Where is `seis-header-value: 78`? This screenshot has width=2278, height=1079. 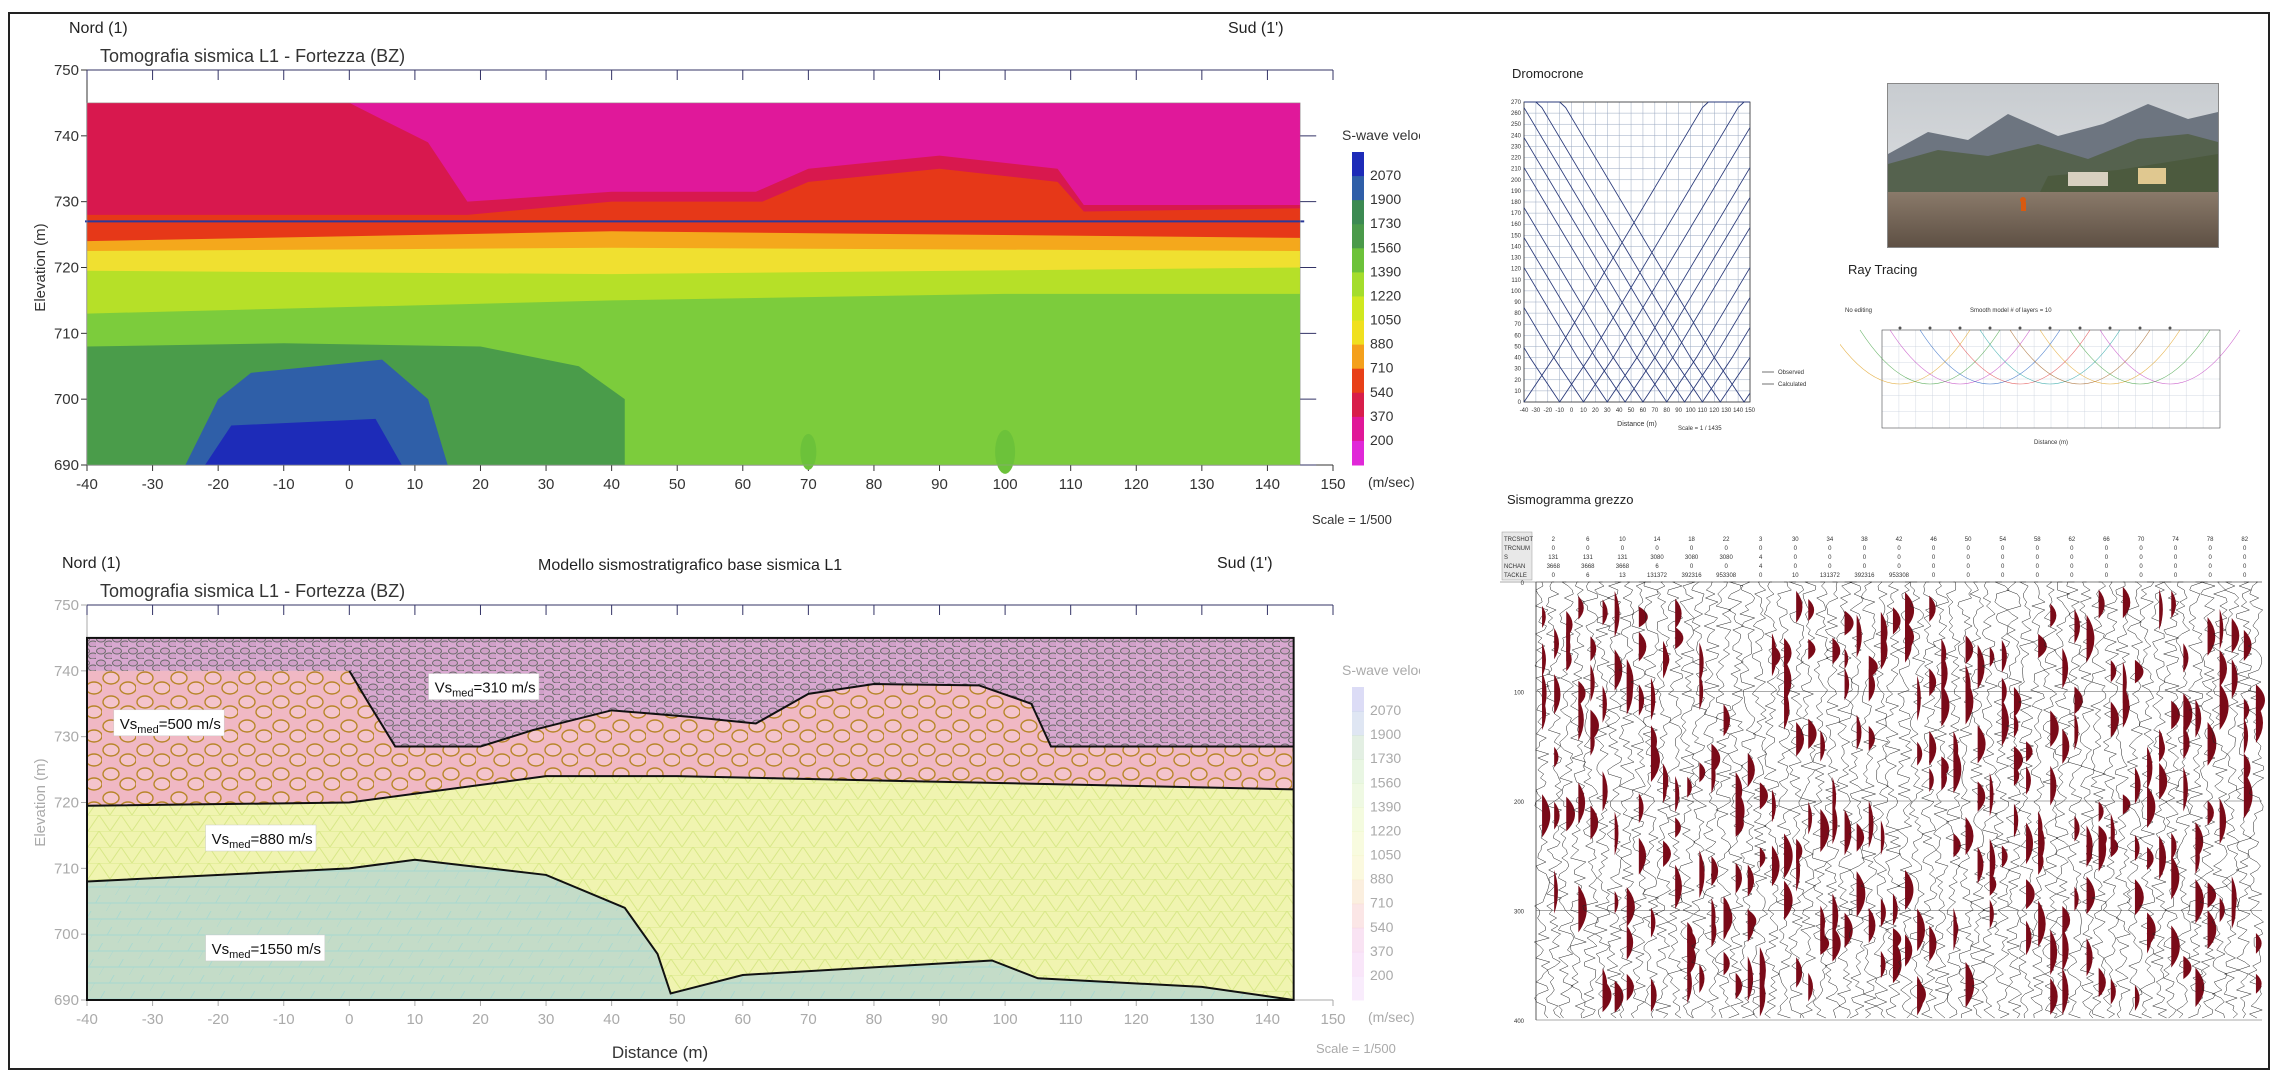 seis-header-value: 78 is located at coordinates (2210, 540).